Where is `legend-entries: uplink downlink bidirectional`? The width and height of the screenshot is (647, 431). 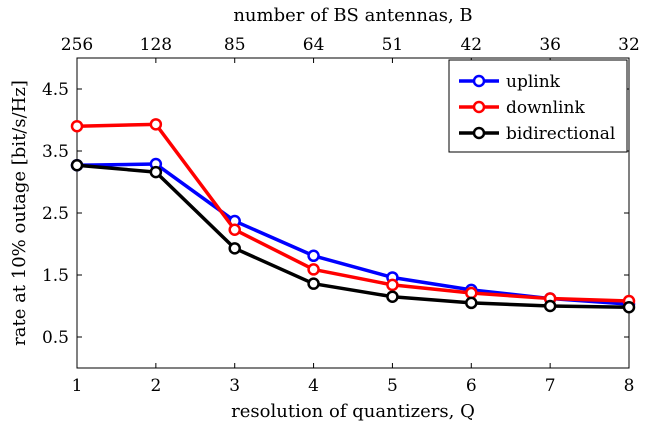
legend-entries: uplink downlink bidirectional is located at coordinates (537, 108).